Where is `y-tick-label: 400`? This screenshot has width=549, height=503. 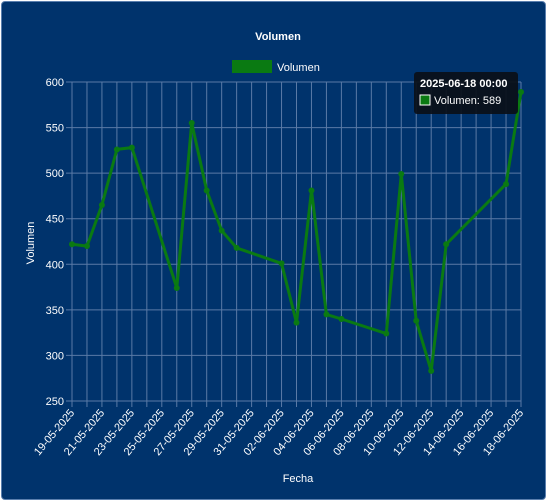
y-tick-label: 400 is located at coordinates (55, 265).